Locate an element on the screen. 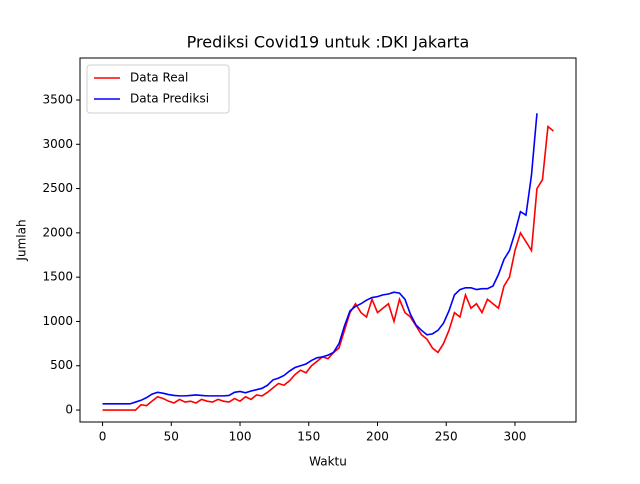  y-tick-label: 1500 is located at coordinates (57, 277).